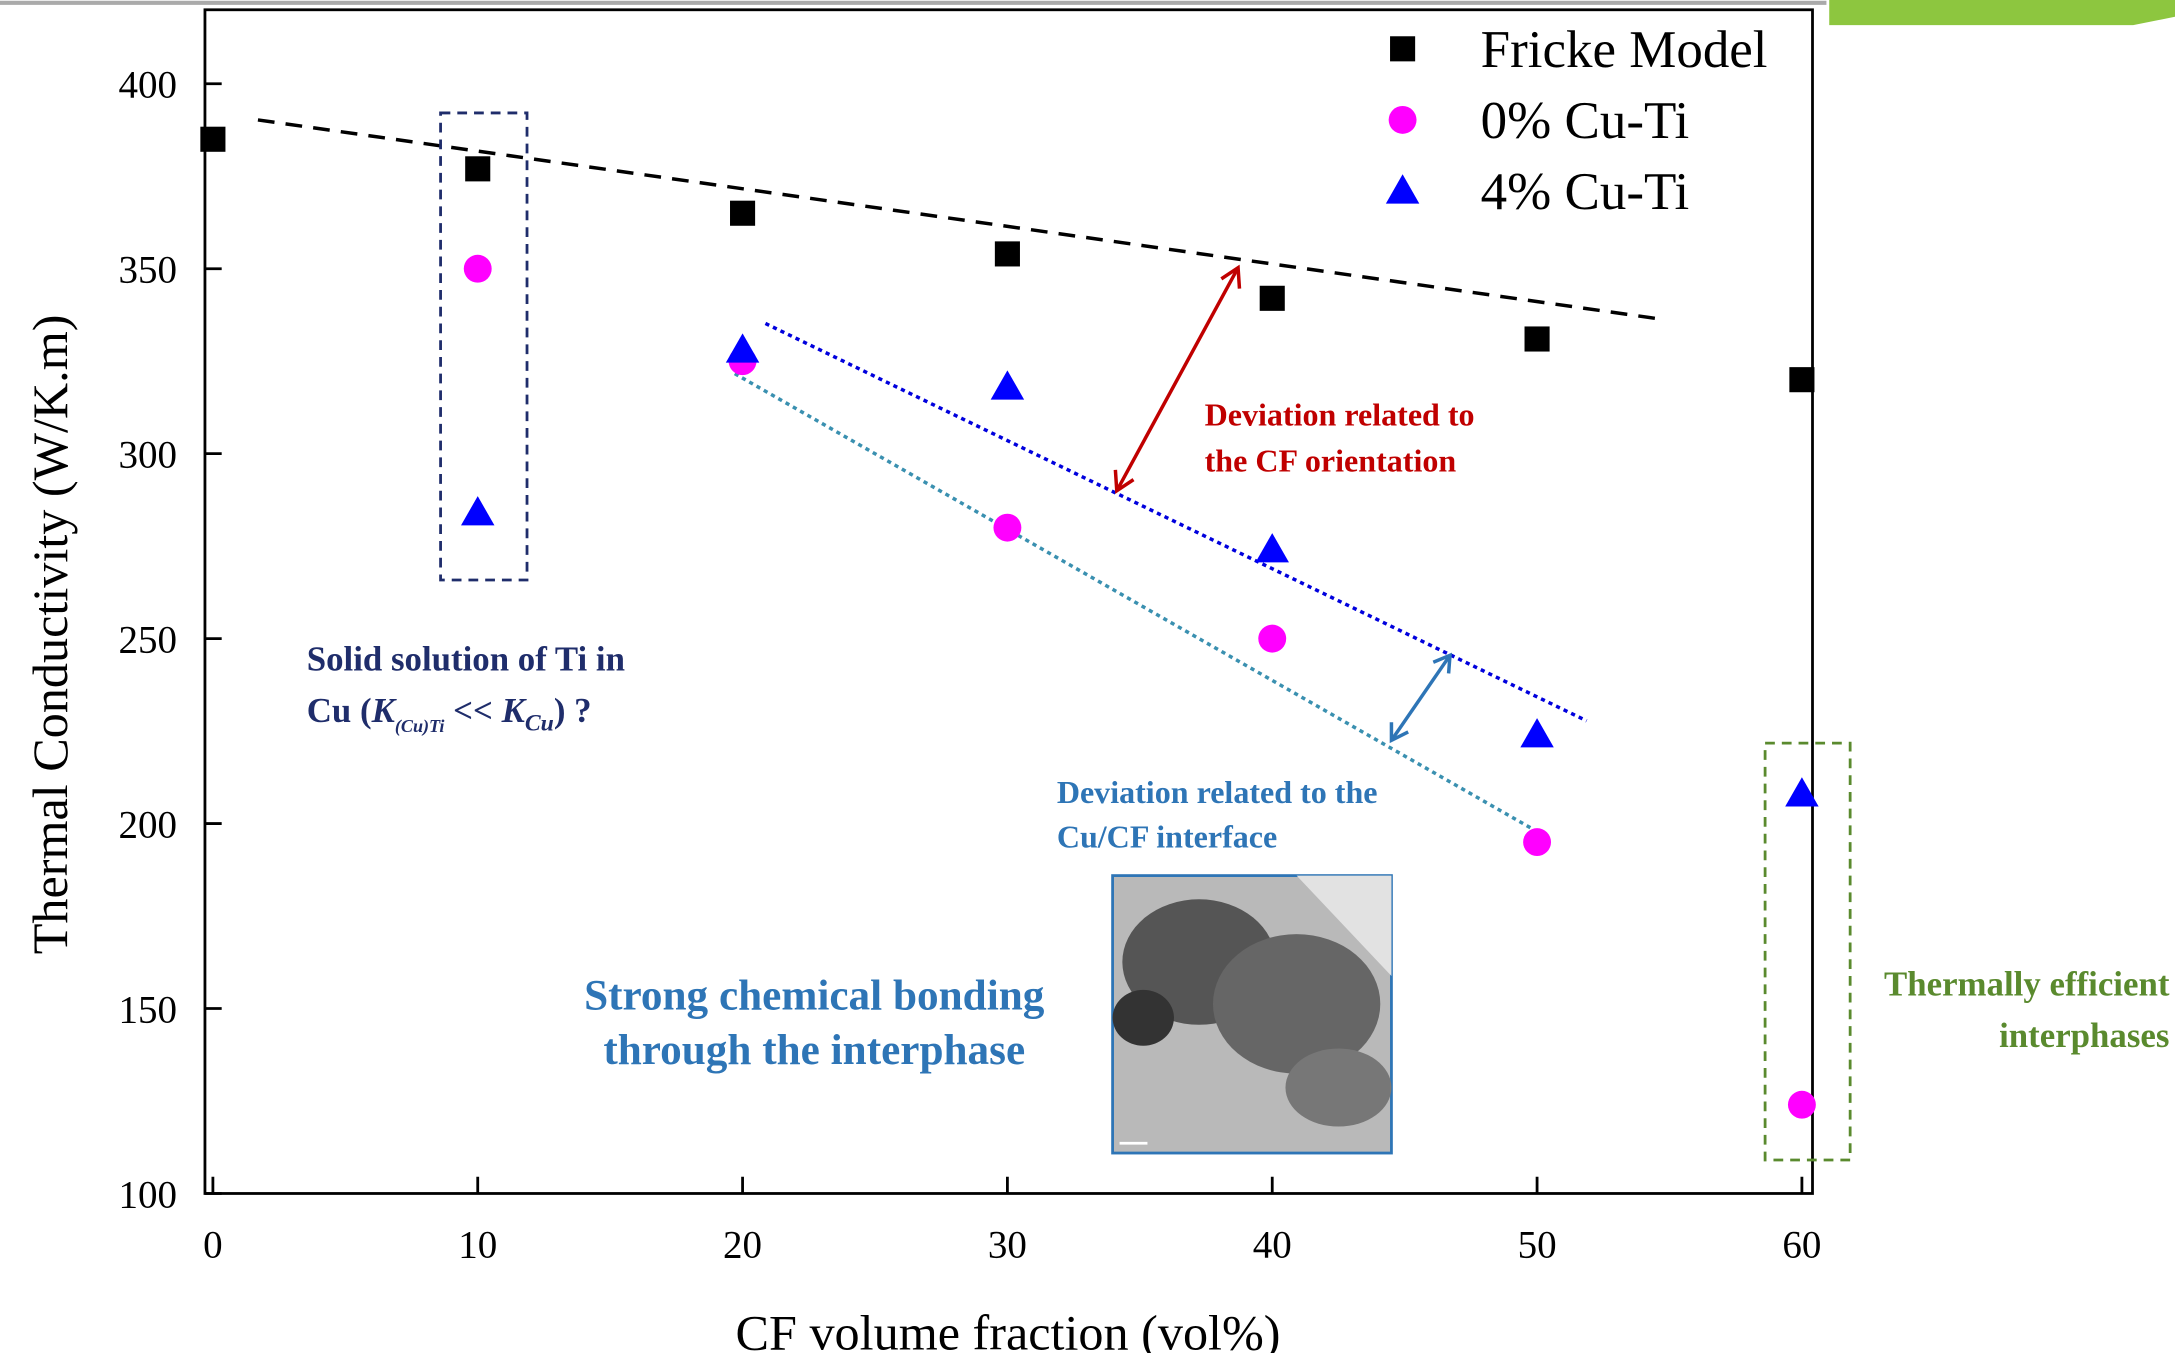  I want to click on y-tick-label: 350, so click(148, 270).